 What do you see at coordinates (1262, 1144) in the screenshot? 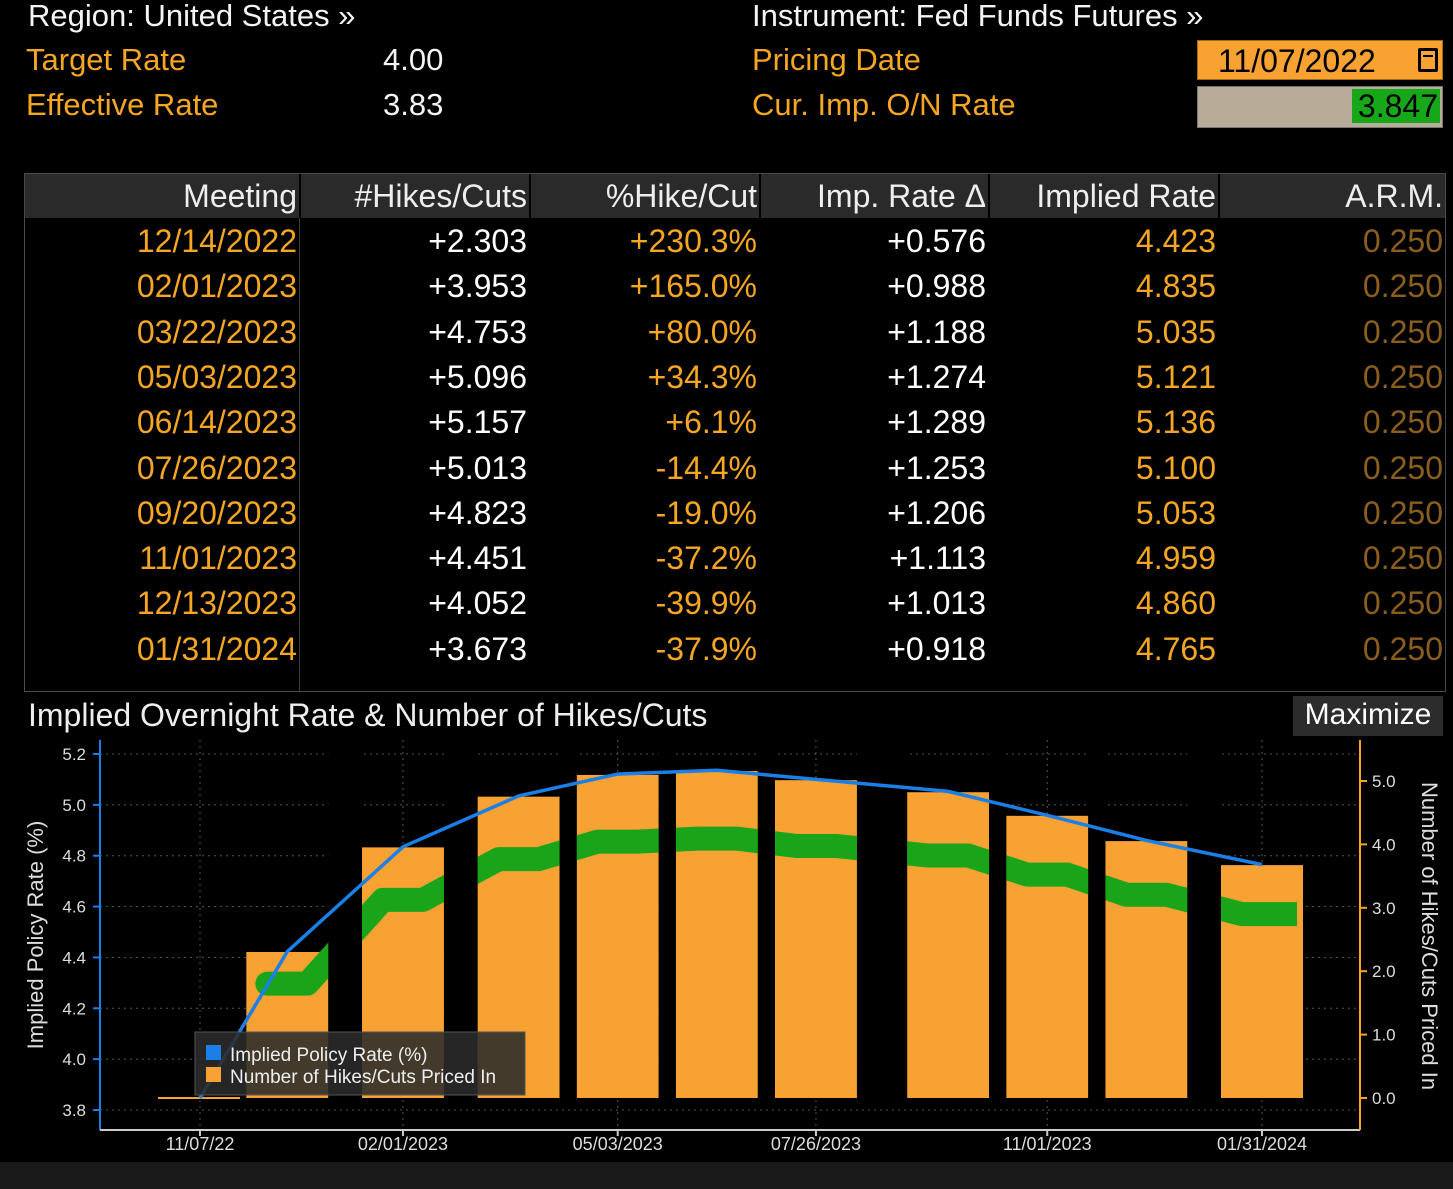
I see `x-tick-label: 01/31/2024` at bounding box center [1262, 1144].